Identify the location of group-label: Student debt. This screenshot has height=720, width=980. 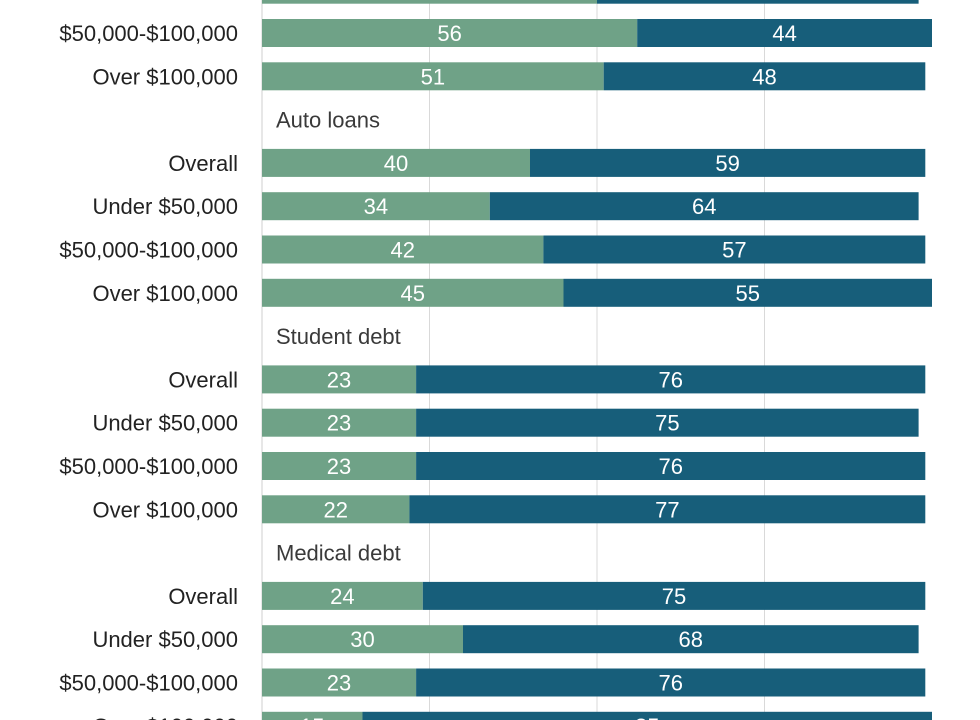
(338, 336).